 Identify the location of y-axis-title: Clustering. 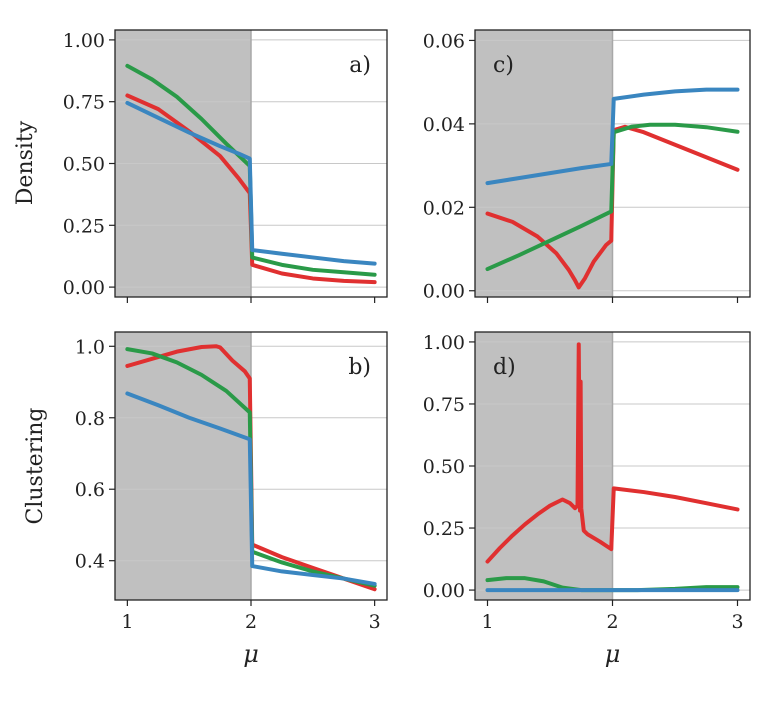
(35, 466).